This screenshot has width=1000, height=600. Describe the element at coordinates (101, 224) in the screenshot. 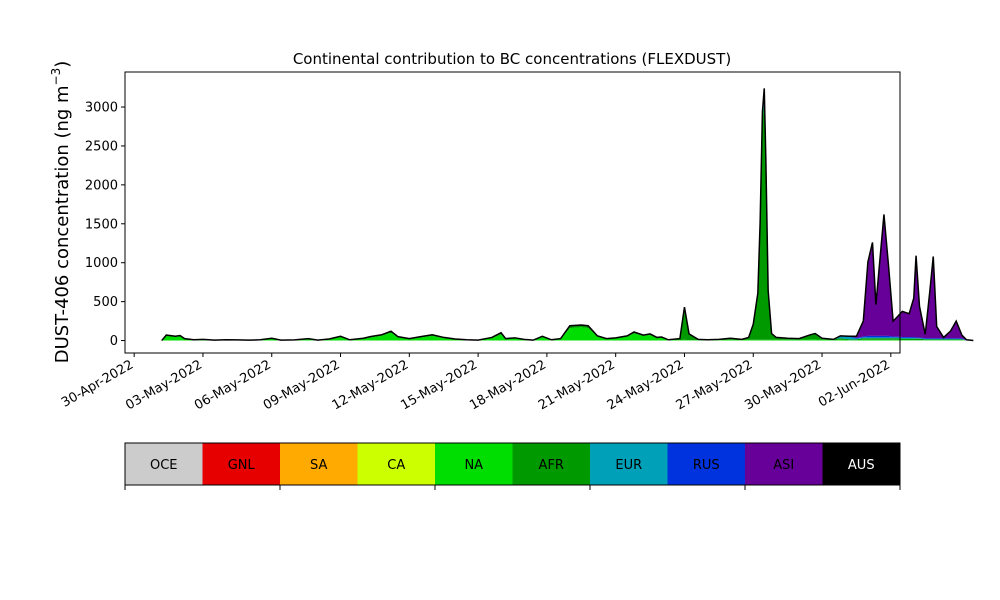

I see `y-tick-label: 1500` at that location.